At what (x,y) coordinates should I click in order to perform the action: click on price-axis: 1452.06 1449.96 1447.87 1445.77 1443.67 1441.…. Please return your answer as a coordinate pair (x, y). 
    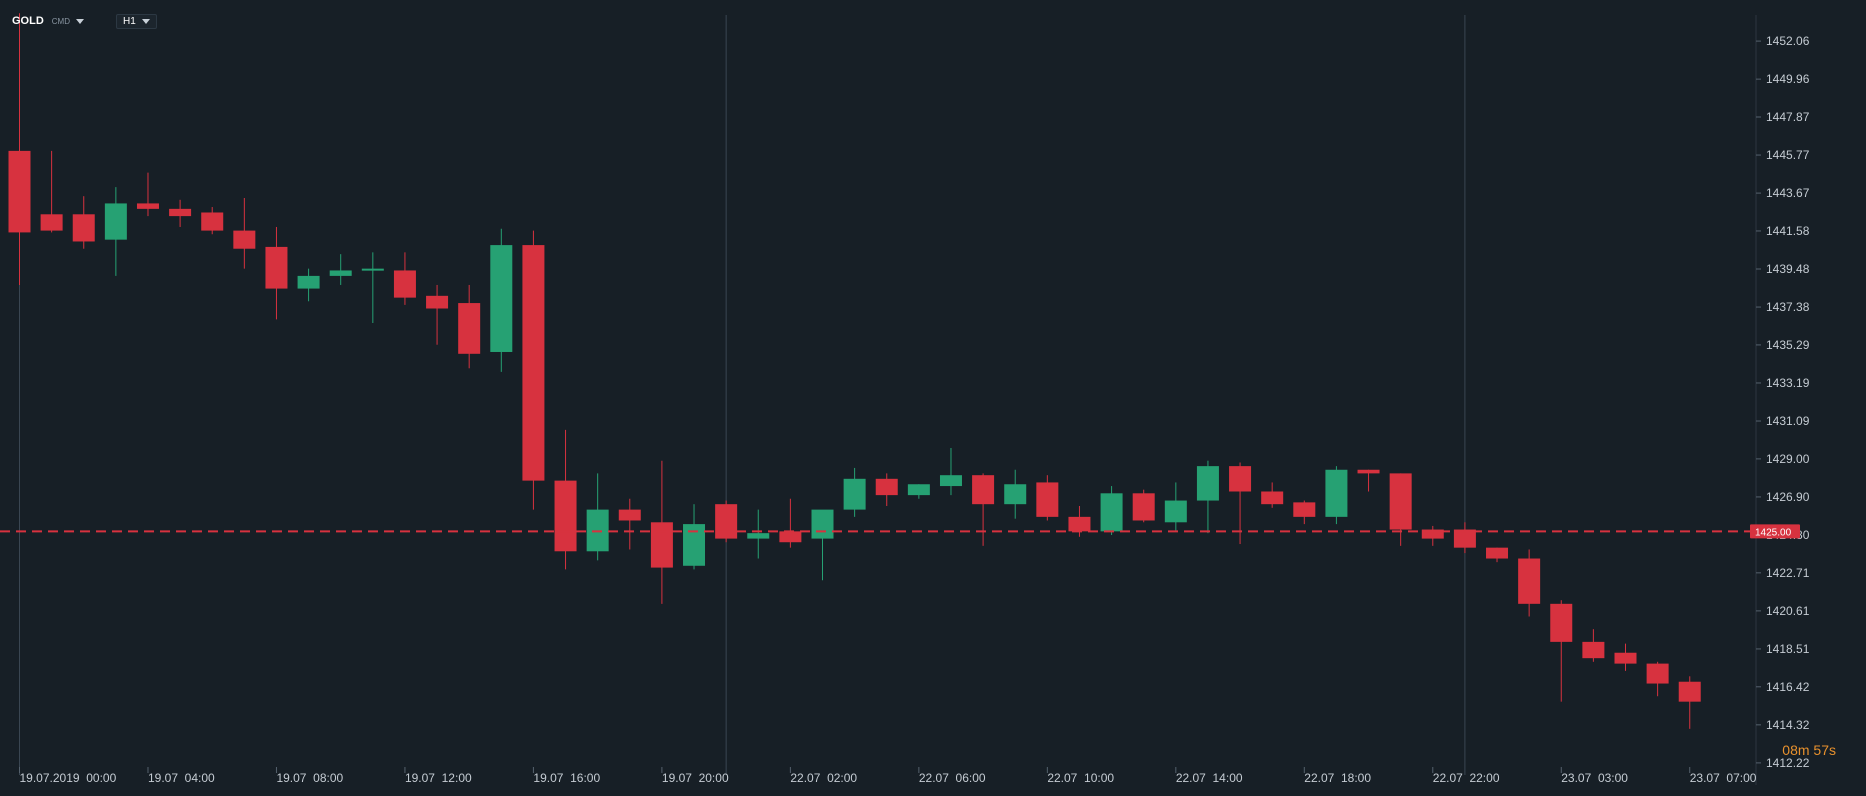
    Looking at the image, I should click on (1780, 400).